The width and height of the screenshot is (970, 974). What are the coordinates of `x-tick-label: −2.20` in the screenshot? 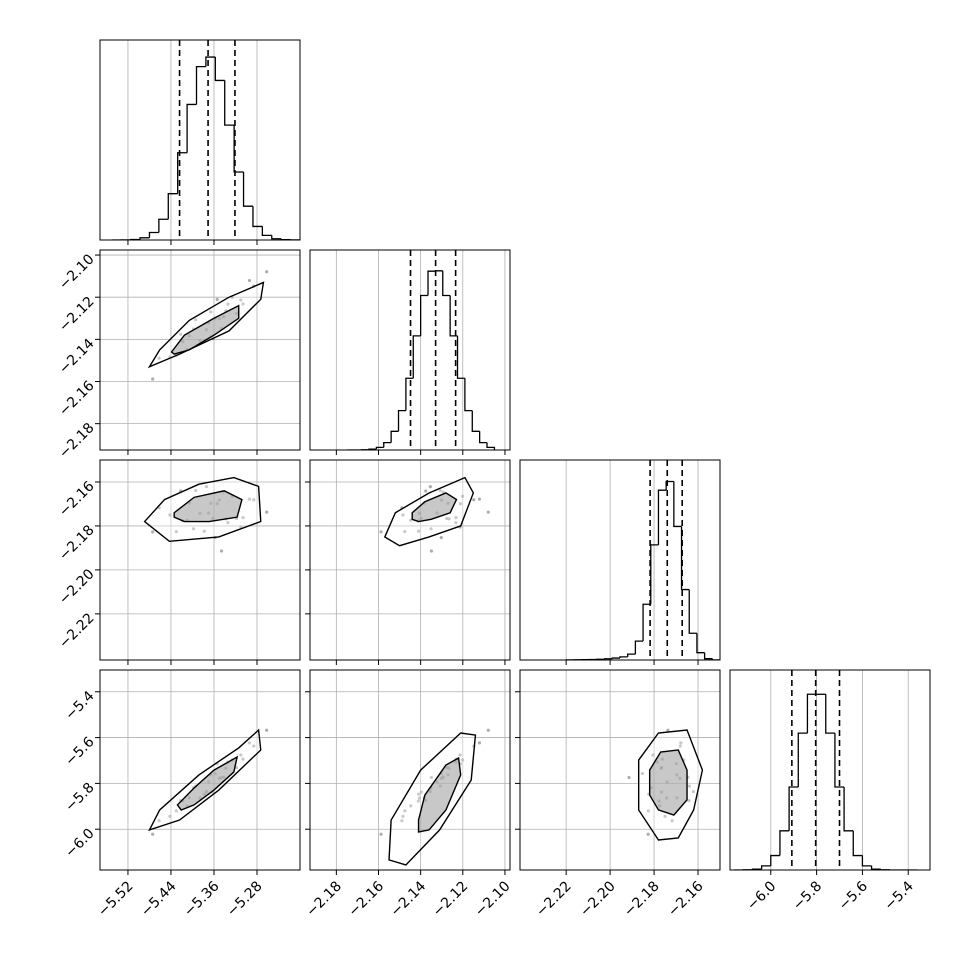 It's located at (598, 899).